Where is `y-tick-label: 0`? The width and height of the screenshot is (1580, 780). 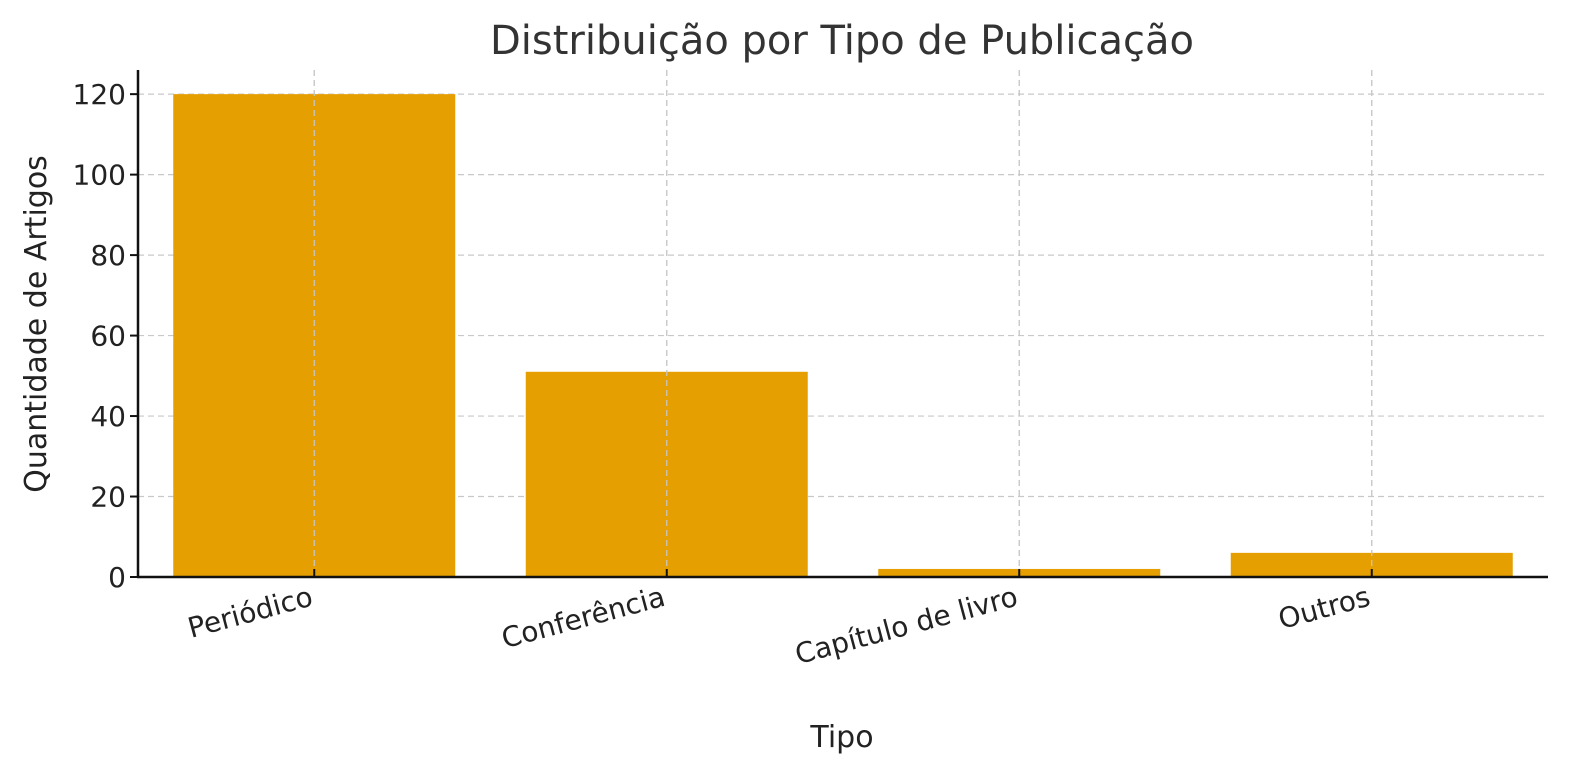
y-tick-label: 0 is located at coordinates (117, 577).